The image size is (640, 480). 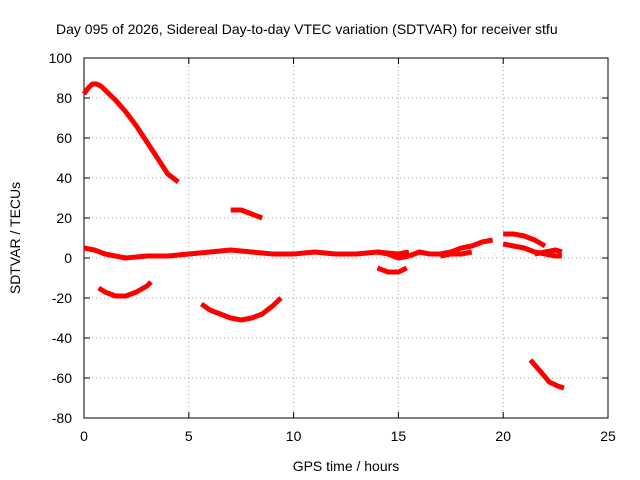 I want to click on y-tick-label: 60, so click(x=64, y=138).